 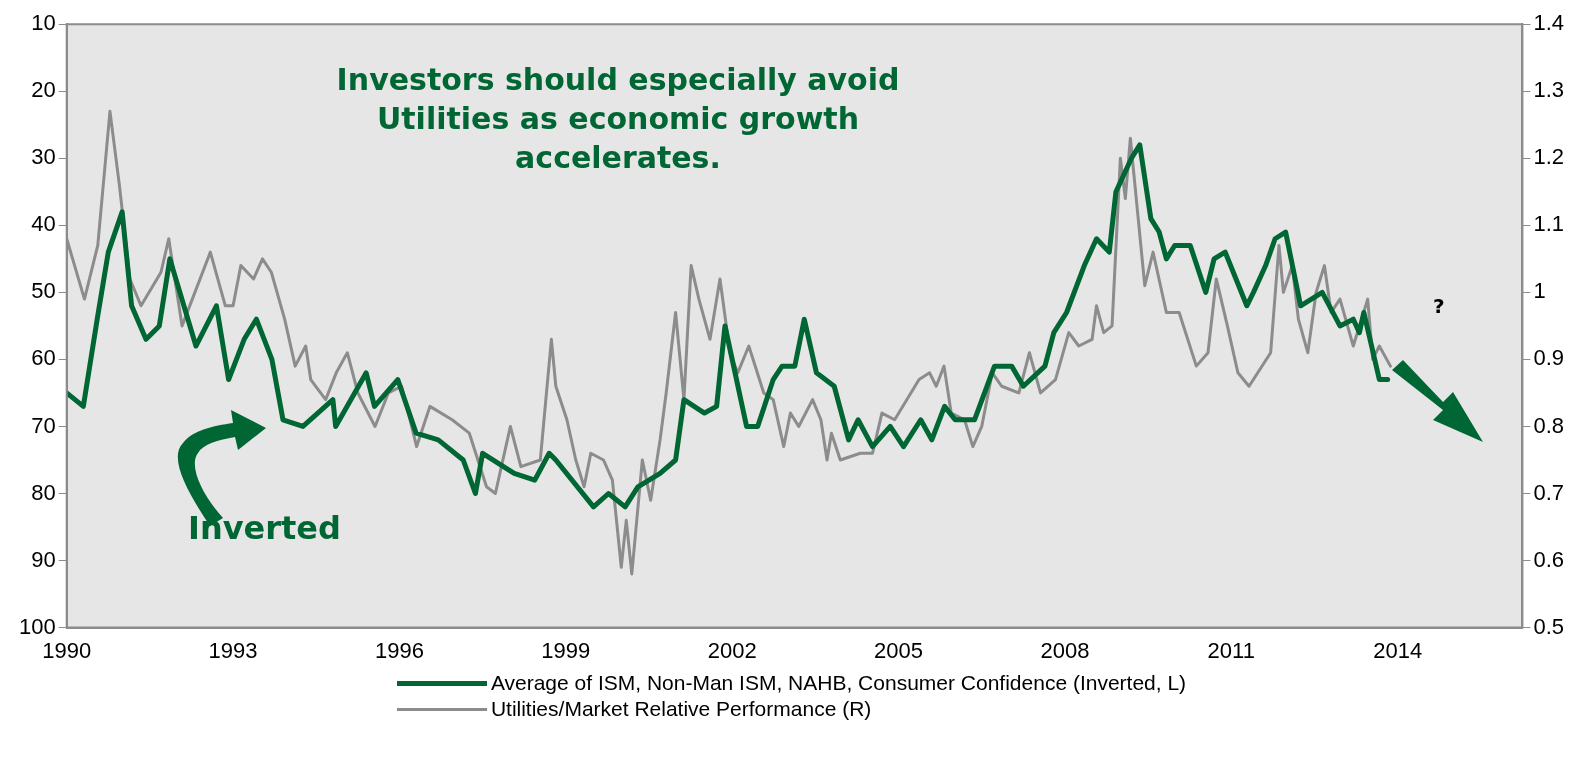 I want to click on y2-tick-label: 1.4, so click(x=1549, y=23).